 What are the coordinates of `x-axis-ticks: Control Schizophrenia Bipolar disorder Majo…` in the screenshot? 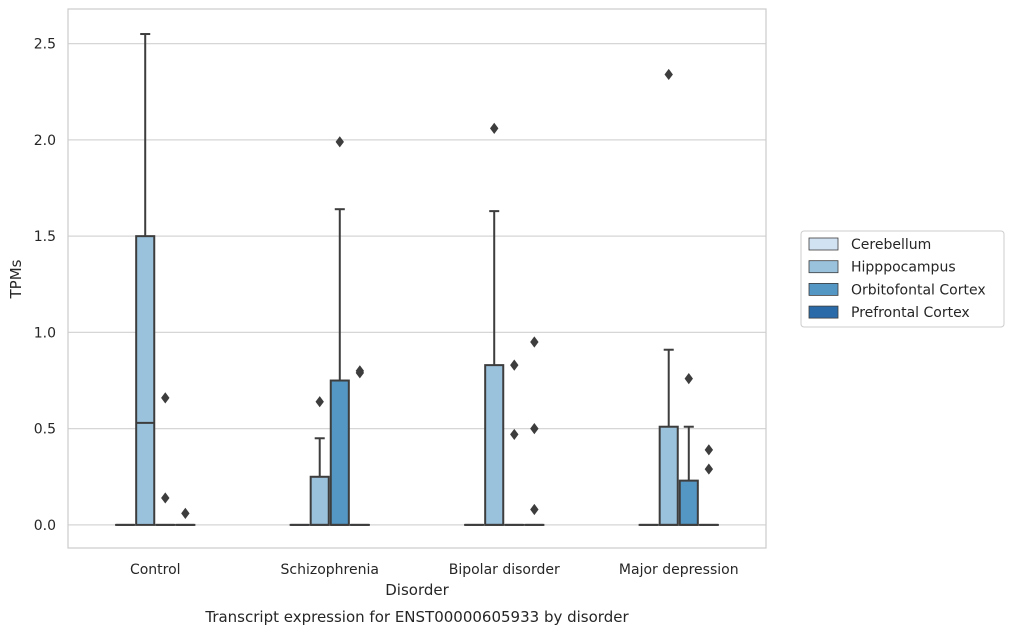 It's located at (434, 570).